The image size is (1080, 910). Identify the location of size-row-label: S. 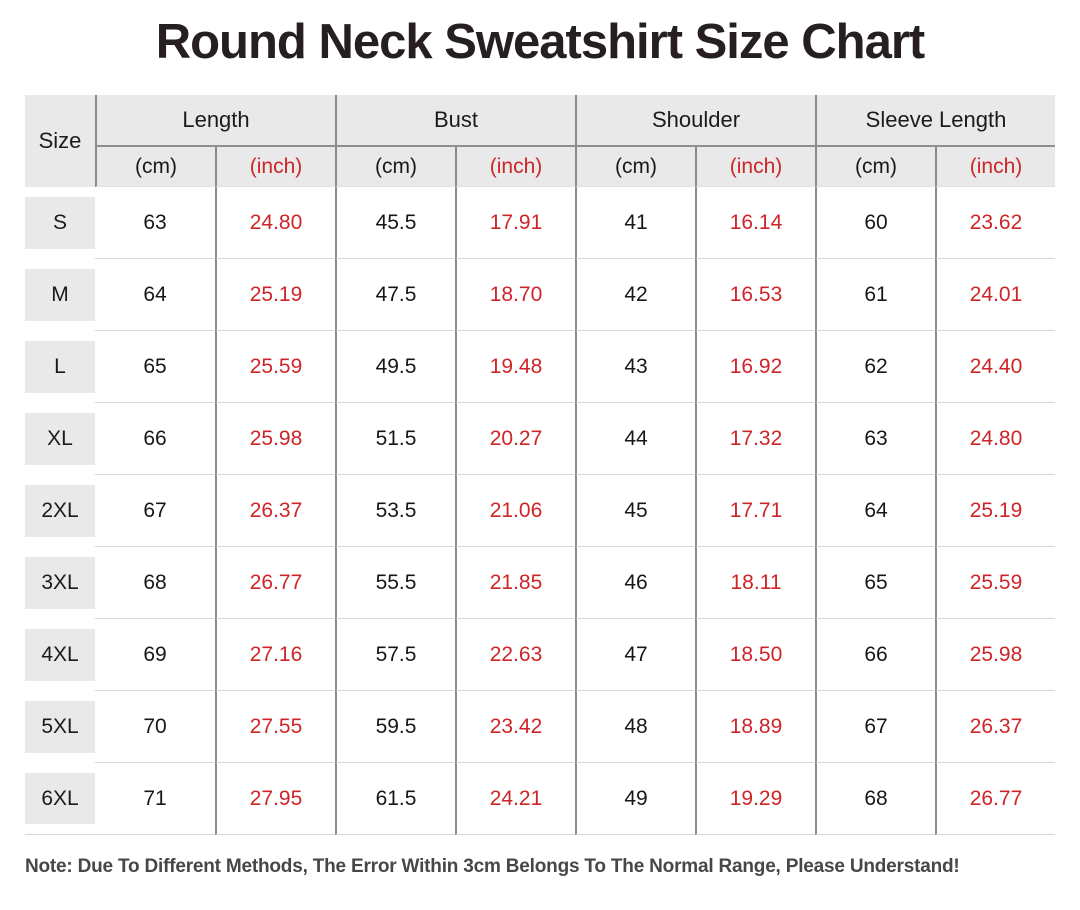
(60, 223).